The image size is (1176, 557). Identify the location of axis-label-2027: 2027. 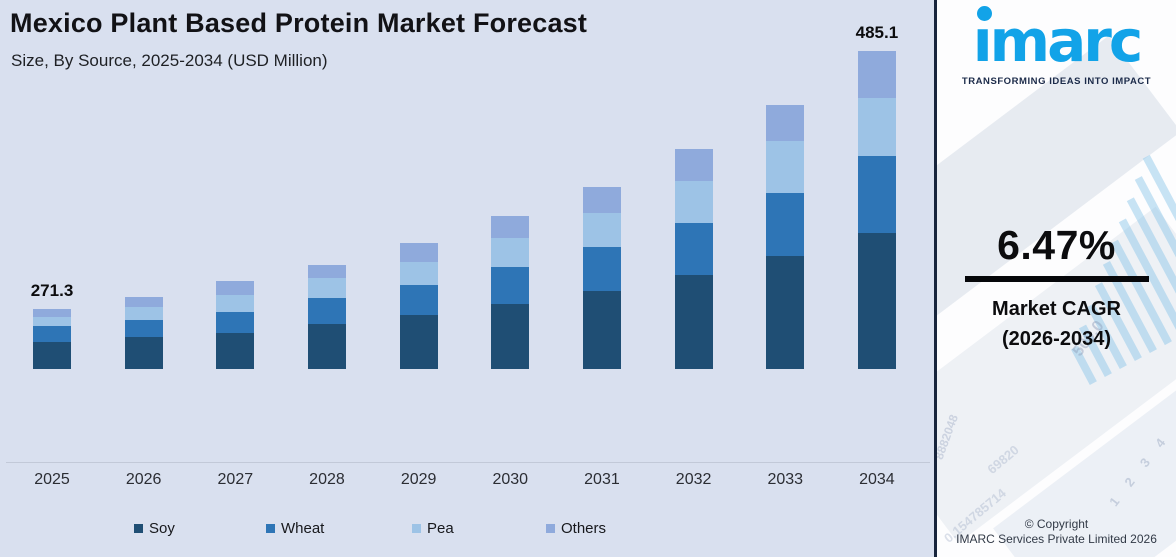
(235, 479).